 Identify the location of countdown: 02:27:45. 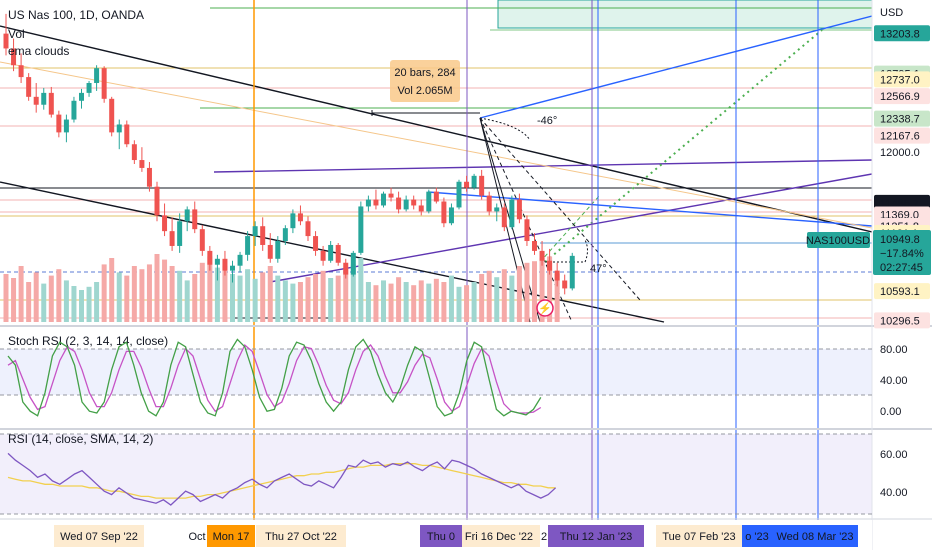
(901, 268).